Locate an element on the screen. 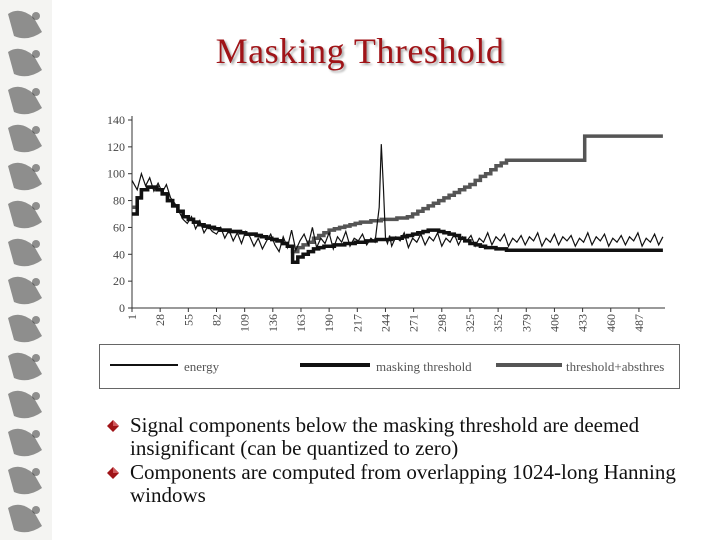 The height and width of the screenshot is (540, 720). x-tick-label: 244 is located at coordinates (385, 323).